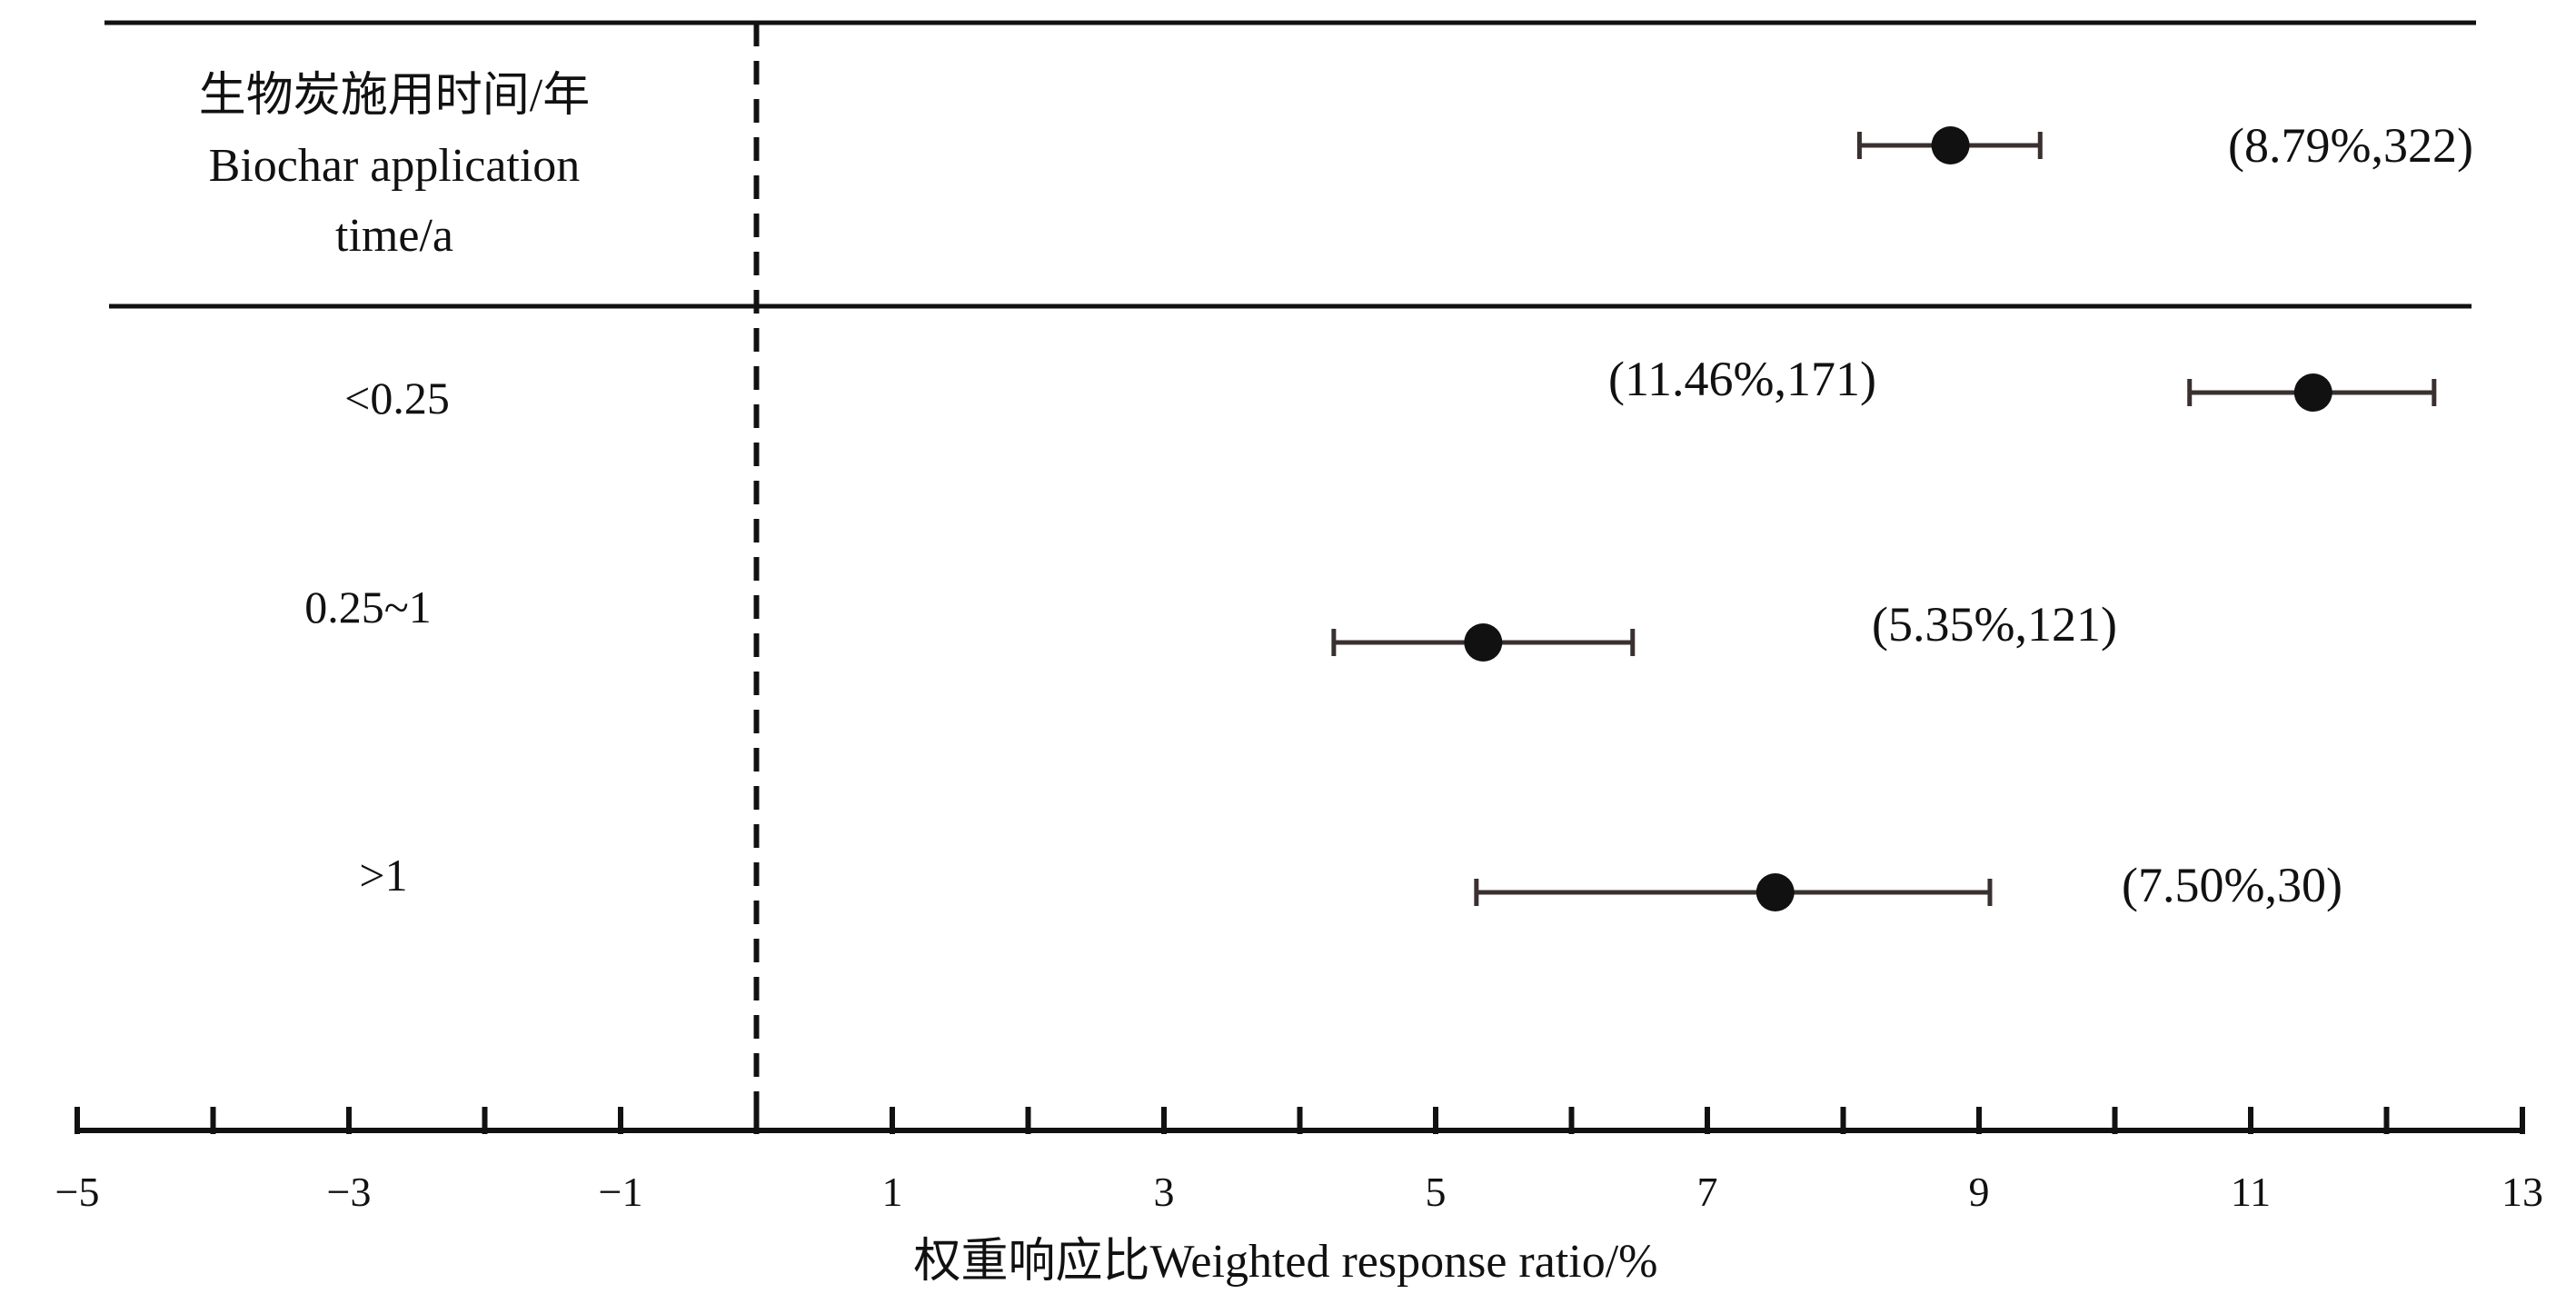  Describe the element at coordinates (1437, 1192) in the screenshot. I see `x-tick-label-5: 5` at that location.